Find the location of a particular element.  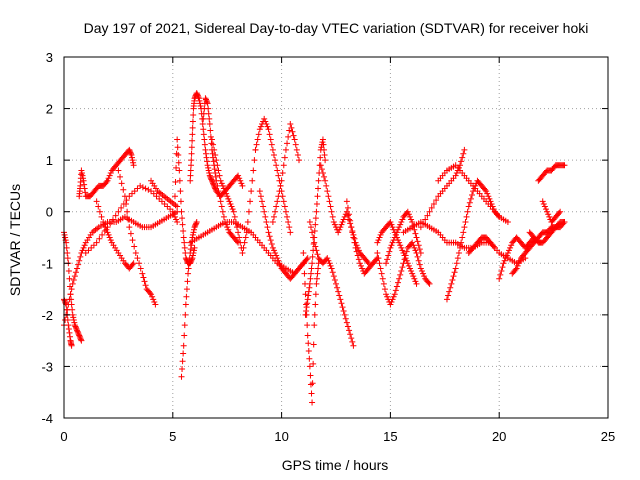

x-tick-label: 10 is located at coordinates (281, 436).